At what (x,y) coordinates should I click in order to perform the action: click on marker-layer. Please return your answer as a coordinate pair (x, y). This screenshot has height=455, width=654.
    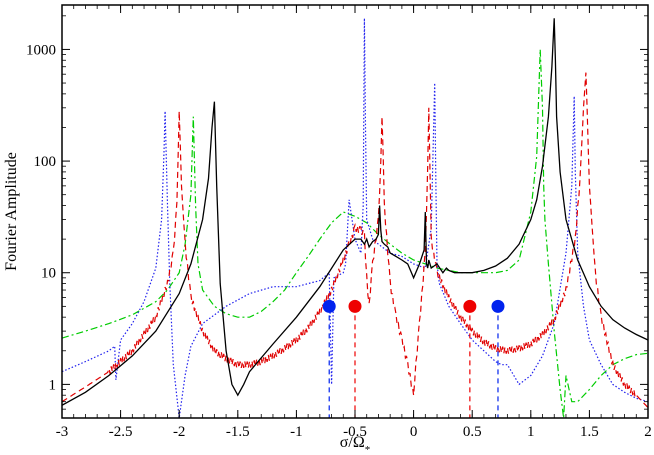
    Looking at the image, I should click on (413, 358).